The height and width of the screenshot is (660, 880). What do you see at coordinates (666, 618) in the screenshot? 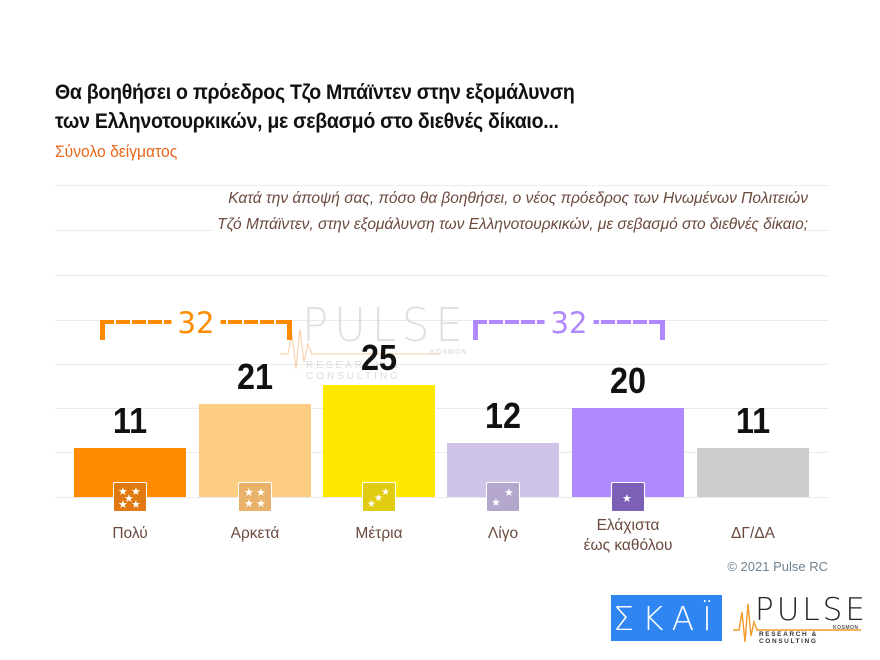
I see `skai-logo: ΣΚΑΪ` at bounding box center [666, 618].